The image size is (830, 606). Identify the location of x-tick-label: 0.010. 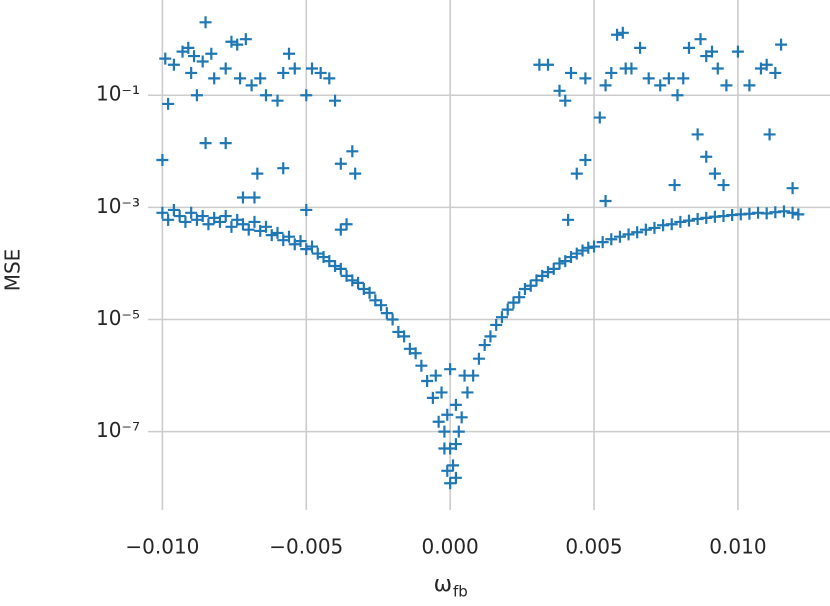
(737, 547).